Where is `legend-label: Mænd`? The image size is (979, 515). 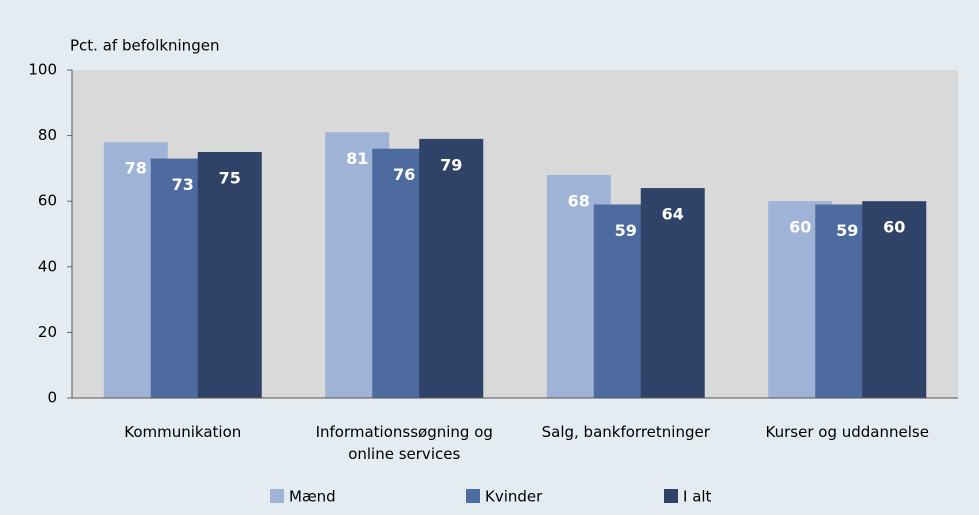 legend-label: Mænd is located at coordinates (312, 497).